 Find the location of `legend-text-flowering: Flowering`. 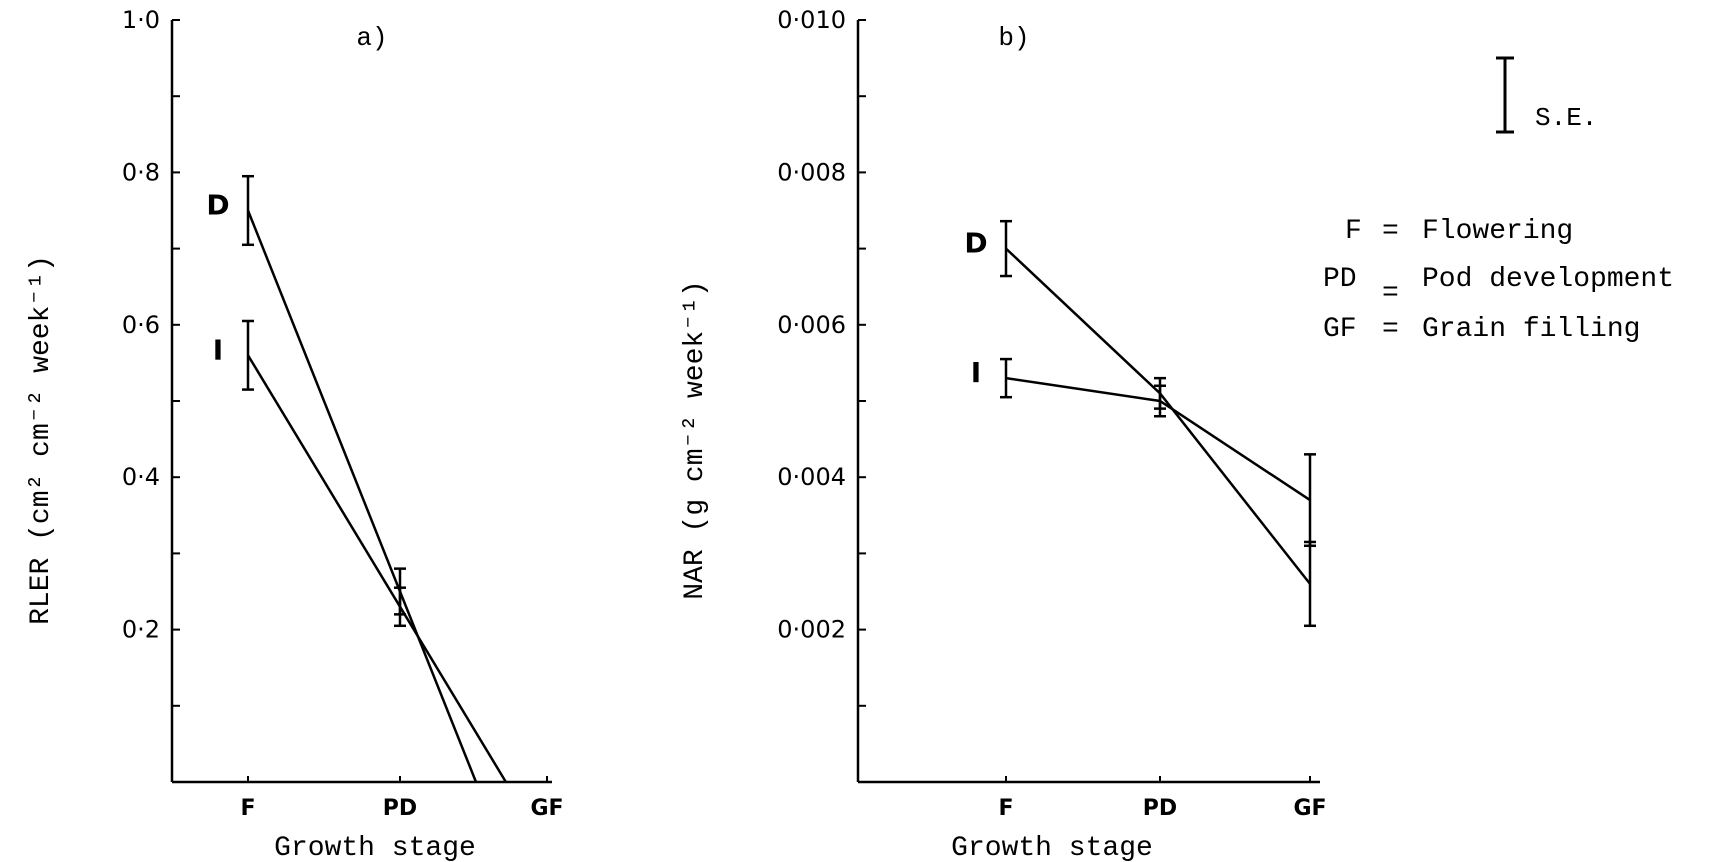

legend-text-flowering: Flowering is located at coordinates (1497, 231).